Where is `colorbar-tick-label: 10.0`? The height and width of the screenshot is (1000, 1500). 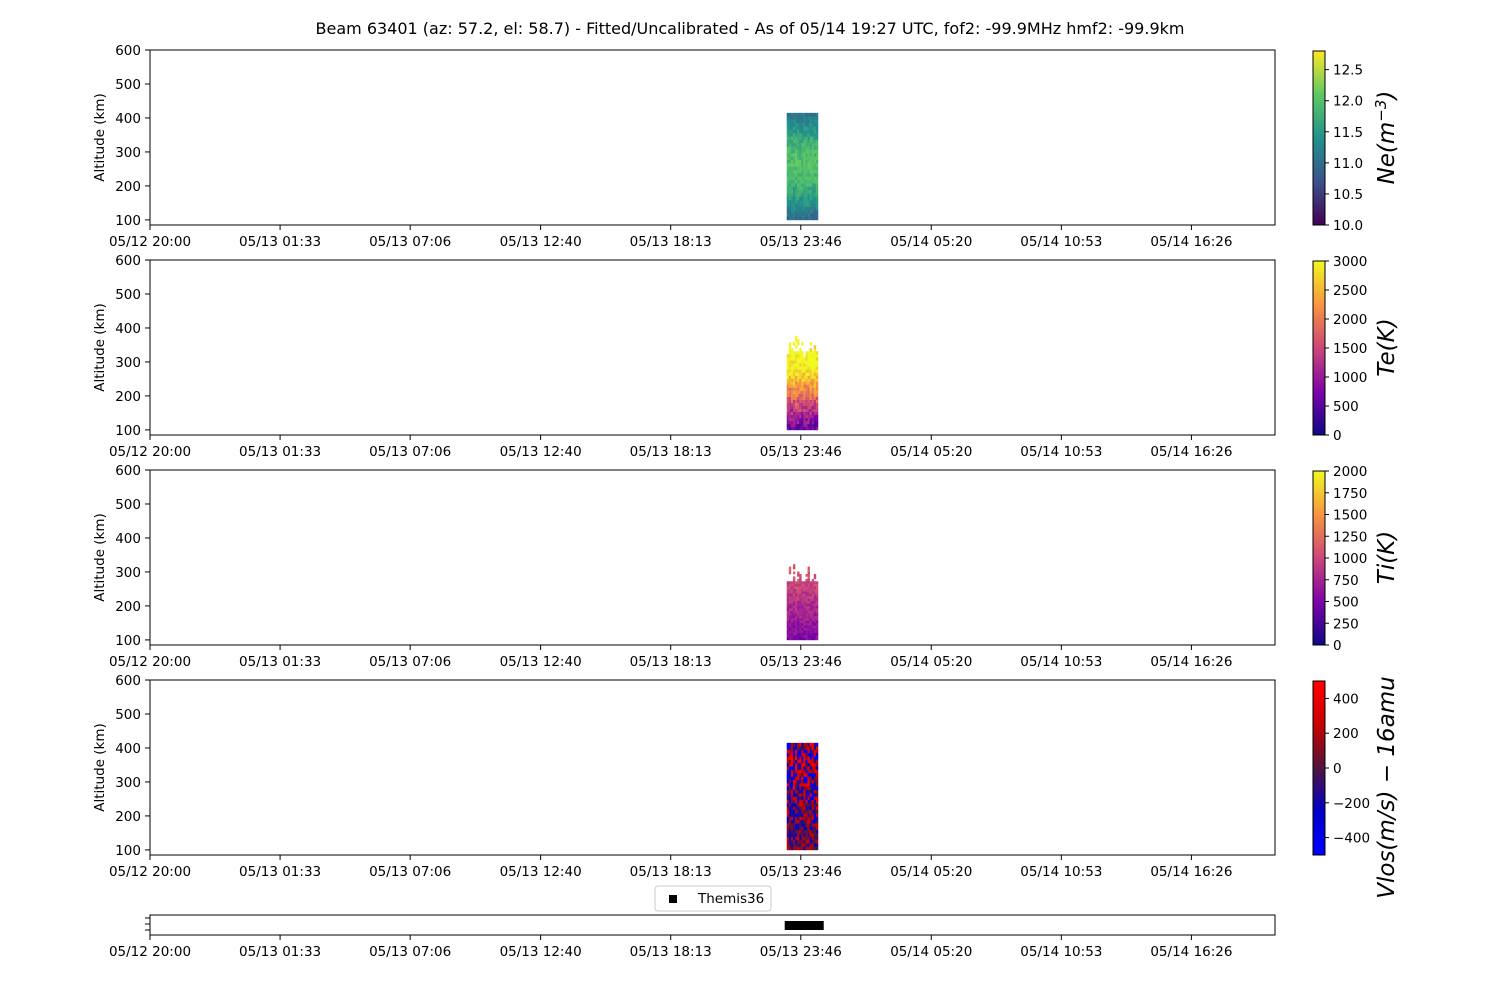 colorbar-tick-label: 10.0 is located at coordinates (1348, 226).